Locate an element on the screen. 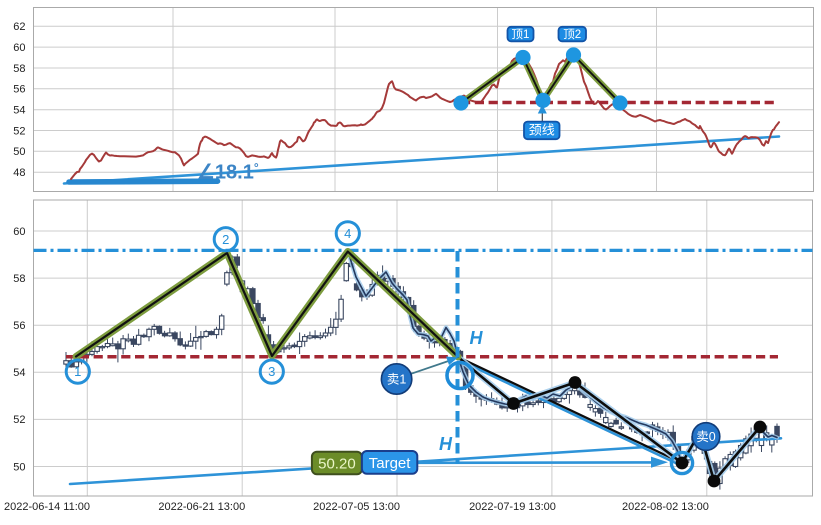 The image size is (821, 525). svg-text: 1 is located at coordinates (77, 371).